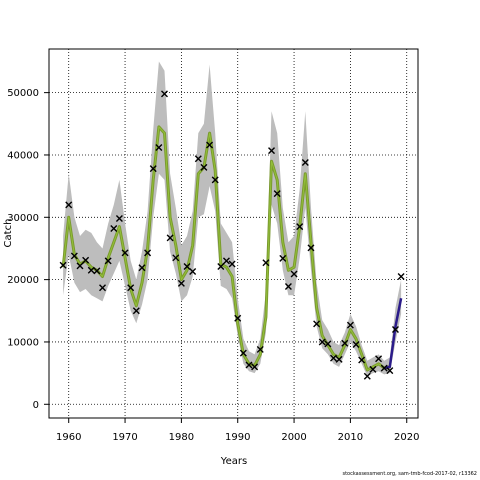 Image resolution: width=480 pixels, height=480 pixels. What do you see at coordinates (23, 93) in the screenshot?
I see `y-tick-label: 50000` at bounding box center [23, 93].